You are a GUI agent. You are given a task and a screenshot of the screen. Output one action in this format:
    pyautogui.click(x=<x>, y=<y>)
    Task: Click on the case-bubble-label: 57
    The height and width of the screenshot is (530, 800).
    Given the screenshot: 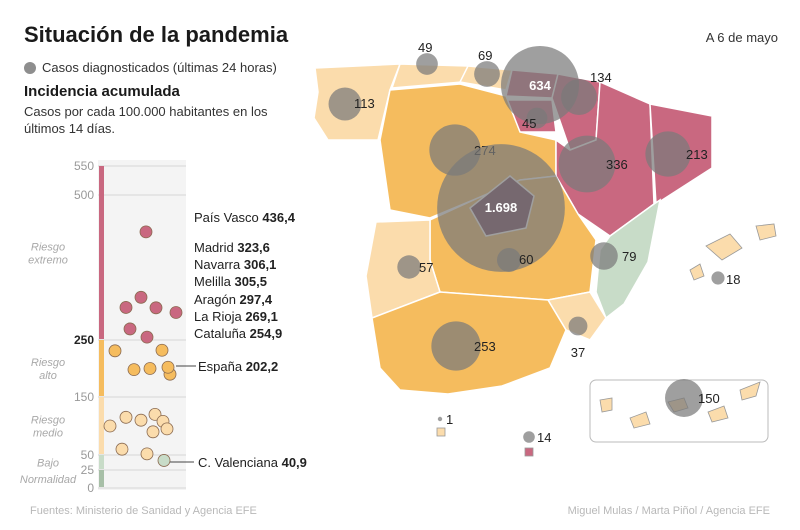 What is the action you would take?
    pyautogui.click(x=426, y=267)
    